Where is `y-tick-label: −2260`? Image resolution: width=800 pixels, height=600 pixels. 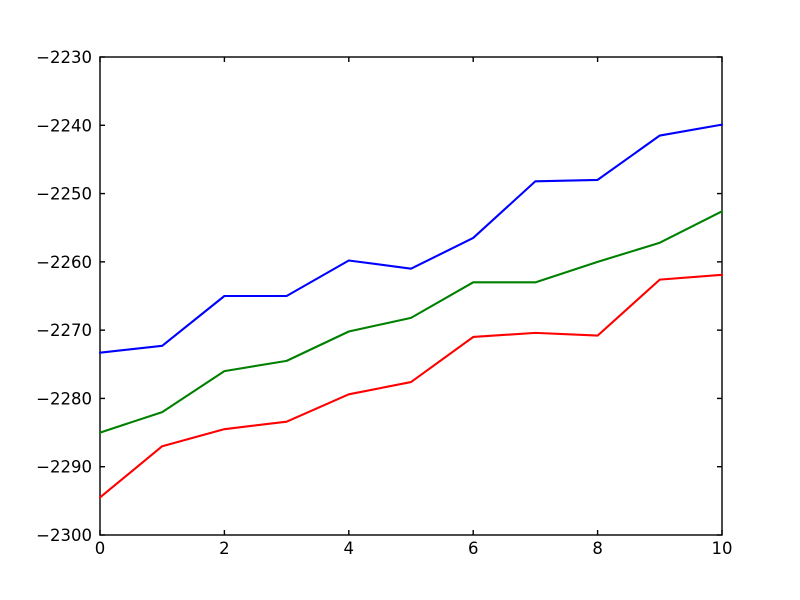 y-tick-label: −2260 is located at coordinates (64, 262).